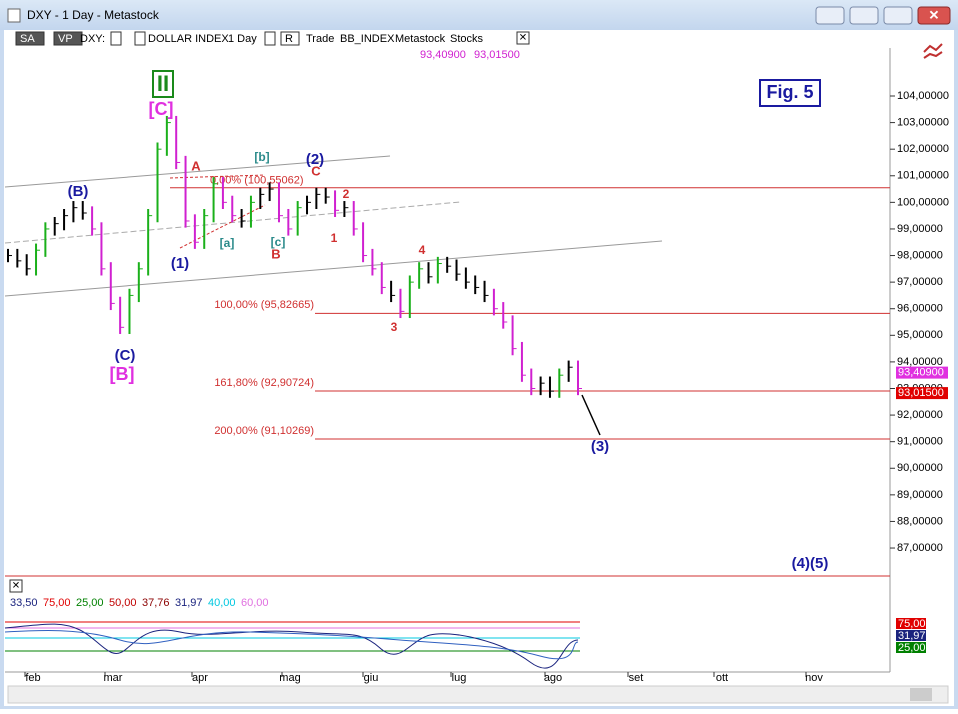  I want to click on price-badge-label: 93,40900, so click(921, 373).